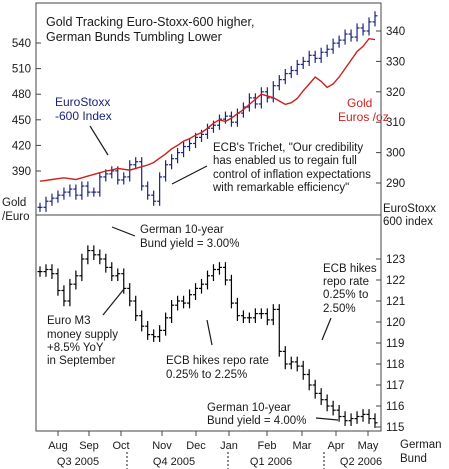 Image resolution: width=449 pixels, height=469 pixels. I want to click on trichet-annotation-line-1: ECB's Trichet, "Our credibility, so click(288, 148).